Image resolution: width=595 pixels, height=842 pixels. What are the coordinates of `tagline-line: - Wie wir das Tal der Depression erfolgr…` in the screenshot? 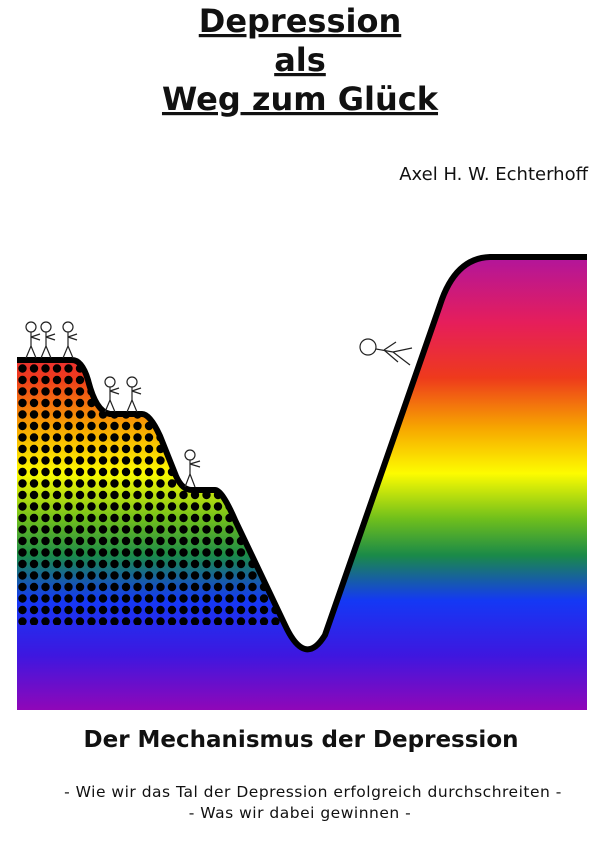 It's located at (313, 792).